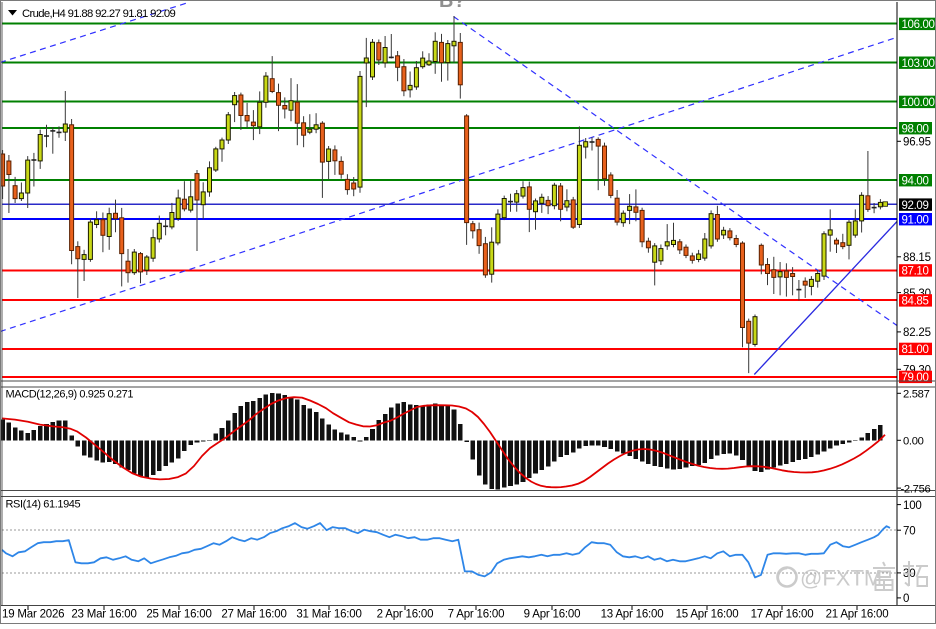 The image size is (936, 629). I want to click on svg-text: 82.25, so click(917, 333).